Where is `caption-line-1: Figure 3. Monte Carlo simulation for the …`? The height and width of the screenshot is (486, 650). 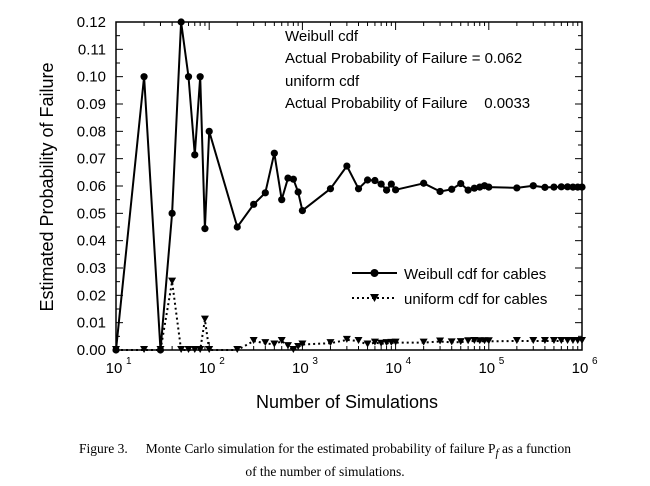
caption-line-1: Figure 3. Monte Carlo simulation for the … is located at coordinates (325, 451).